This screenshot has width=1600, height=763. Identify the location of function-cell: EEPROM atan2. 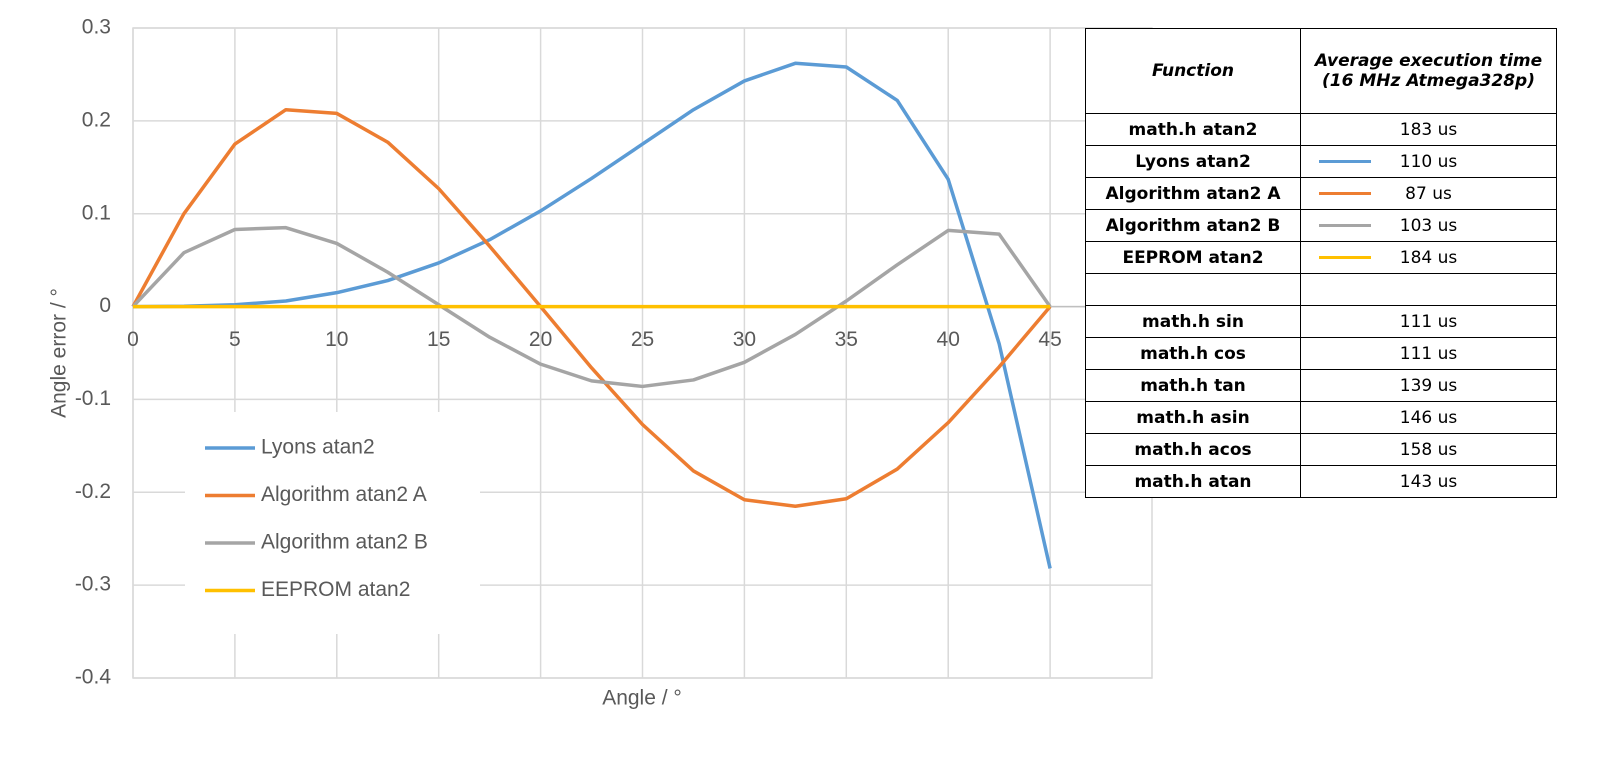
(1193, 257).